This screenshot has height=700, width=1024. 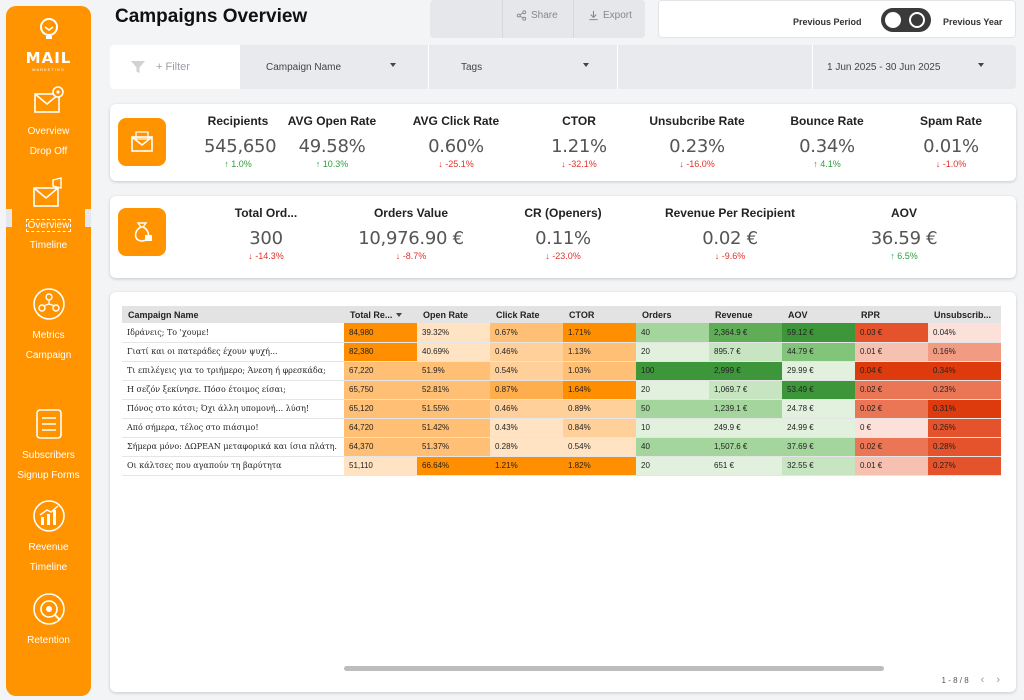 I want to click on kpi-label: CR (Openers), so click(x=563, y=213).